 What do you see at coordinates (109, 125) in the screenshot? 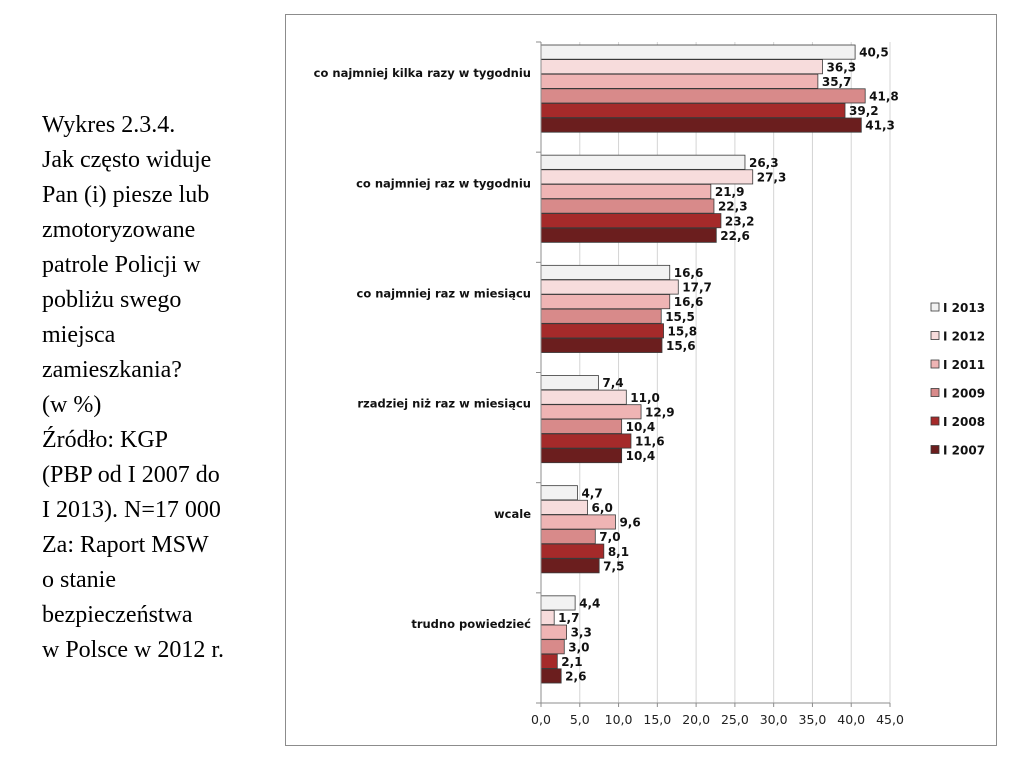
I see `caption-line: Wykres 2.3.4.` at bounding box center [109, 125].